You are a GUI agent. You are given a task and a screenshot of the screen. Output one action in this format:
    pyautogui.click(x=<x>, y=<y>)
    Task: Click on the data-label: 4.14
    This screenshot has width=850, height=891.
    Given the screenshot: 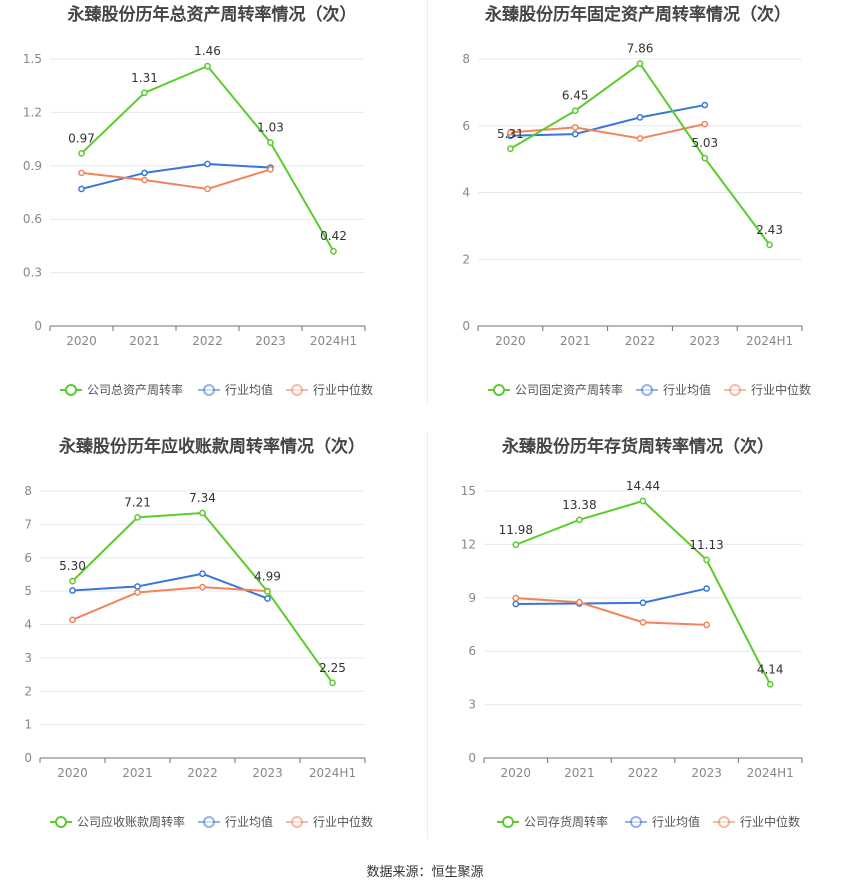 What is the action you would take?
    pyautogui.click(x=770, y=669)
    